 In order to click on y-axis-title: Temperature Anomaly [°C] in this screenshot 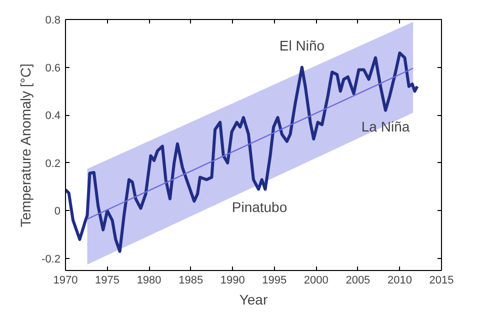, I will do `click(26, 146)`.